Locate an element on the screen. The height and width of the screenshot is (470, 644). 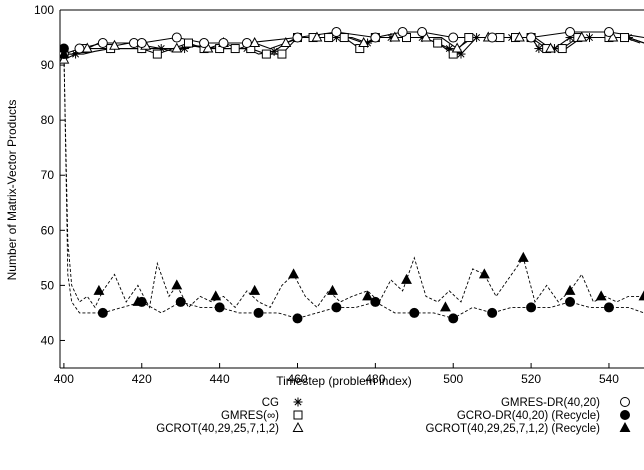
x-tick-label: 500 is located at coordinates (453, 379).